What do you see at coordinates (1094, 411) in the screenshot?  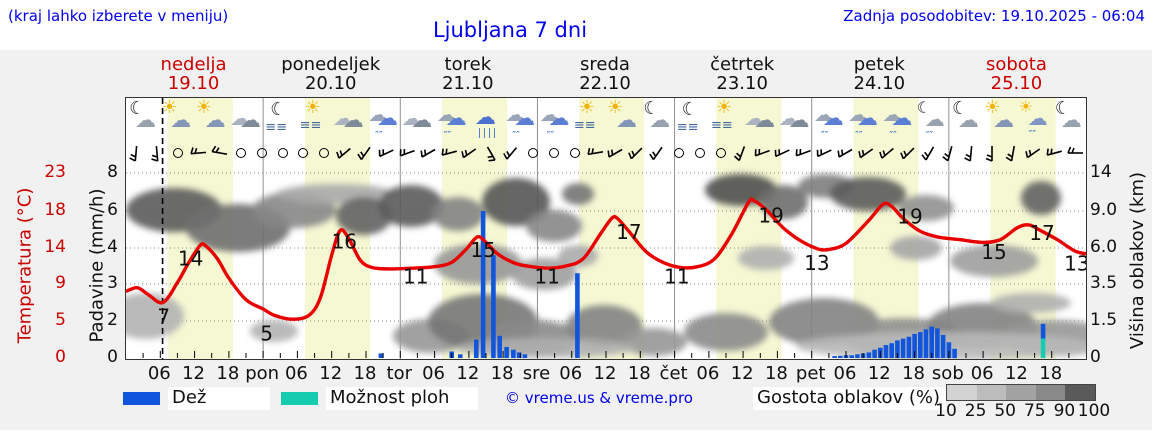 I see `density-tick-100: 100` at bounding box center [1094, 411].